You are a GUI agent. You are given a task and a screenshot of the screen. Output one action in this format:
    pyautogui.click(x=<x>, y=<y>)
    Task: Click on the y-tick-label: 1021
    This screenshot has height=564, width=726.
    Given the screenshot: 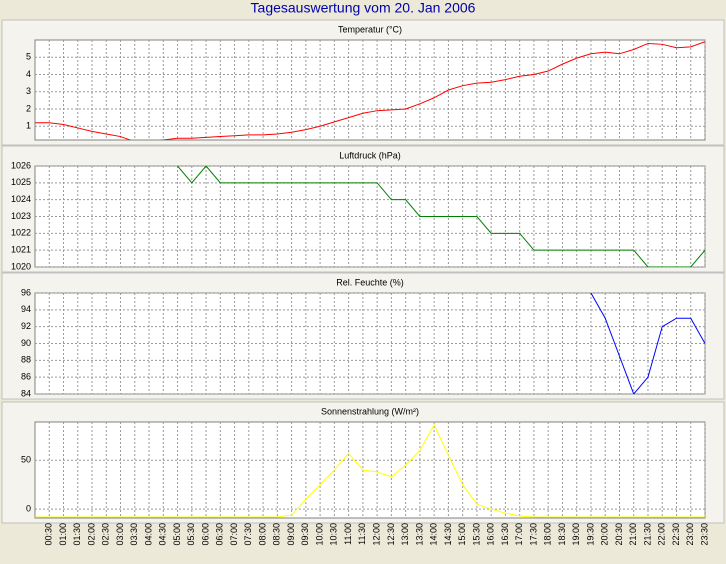 What is the action you would take?
    pyautogui.click(x=21, y=250)
    